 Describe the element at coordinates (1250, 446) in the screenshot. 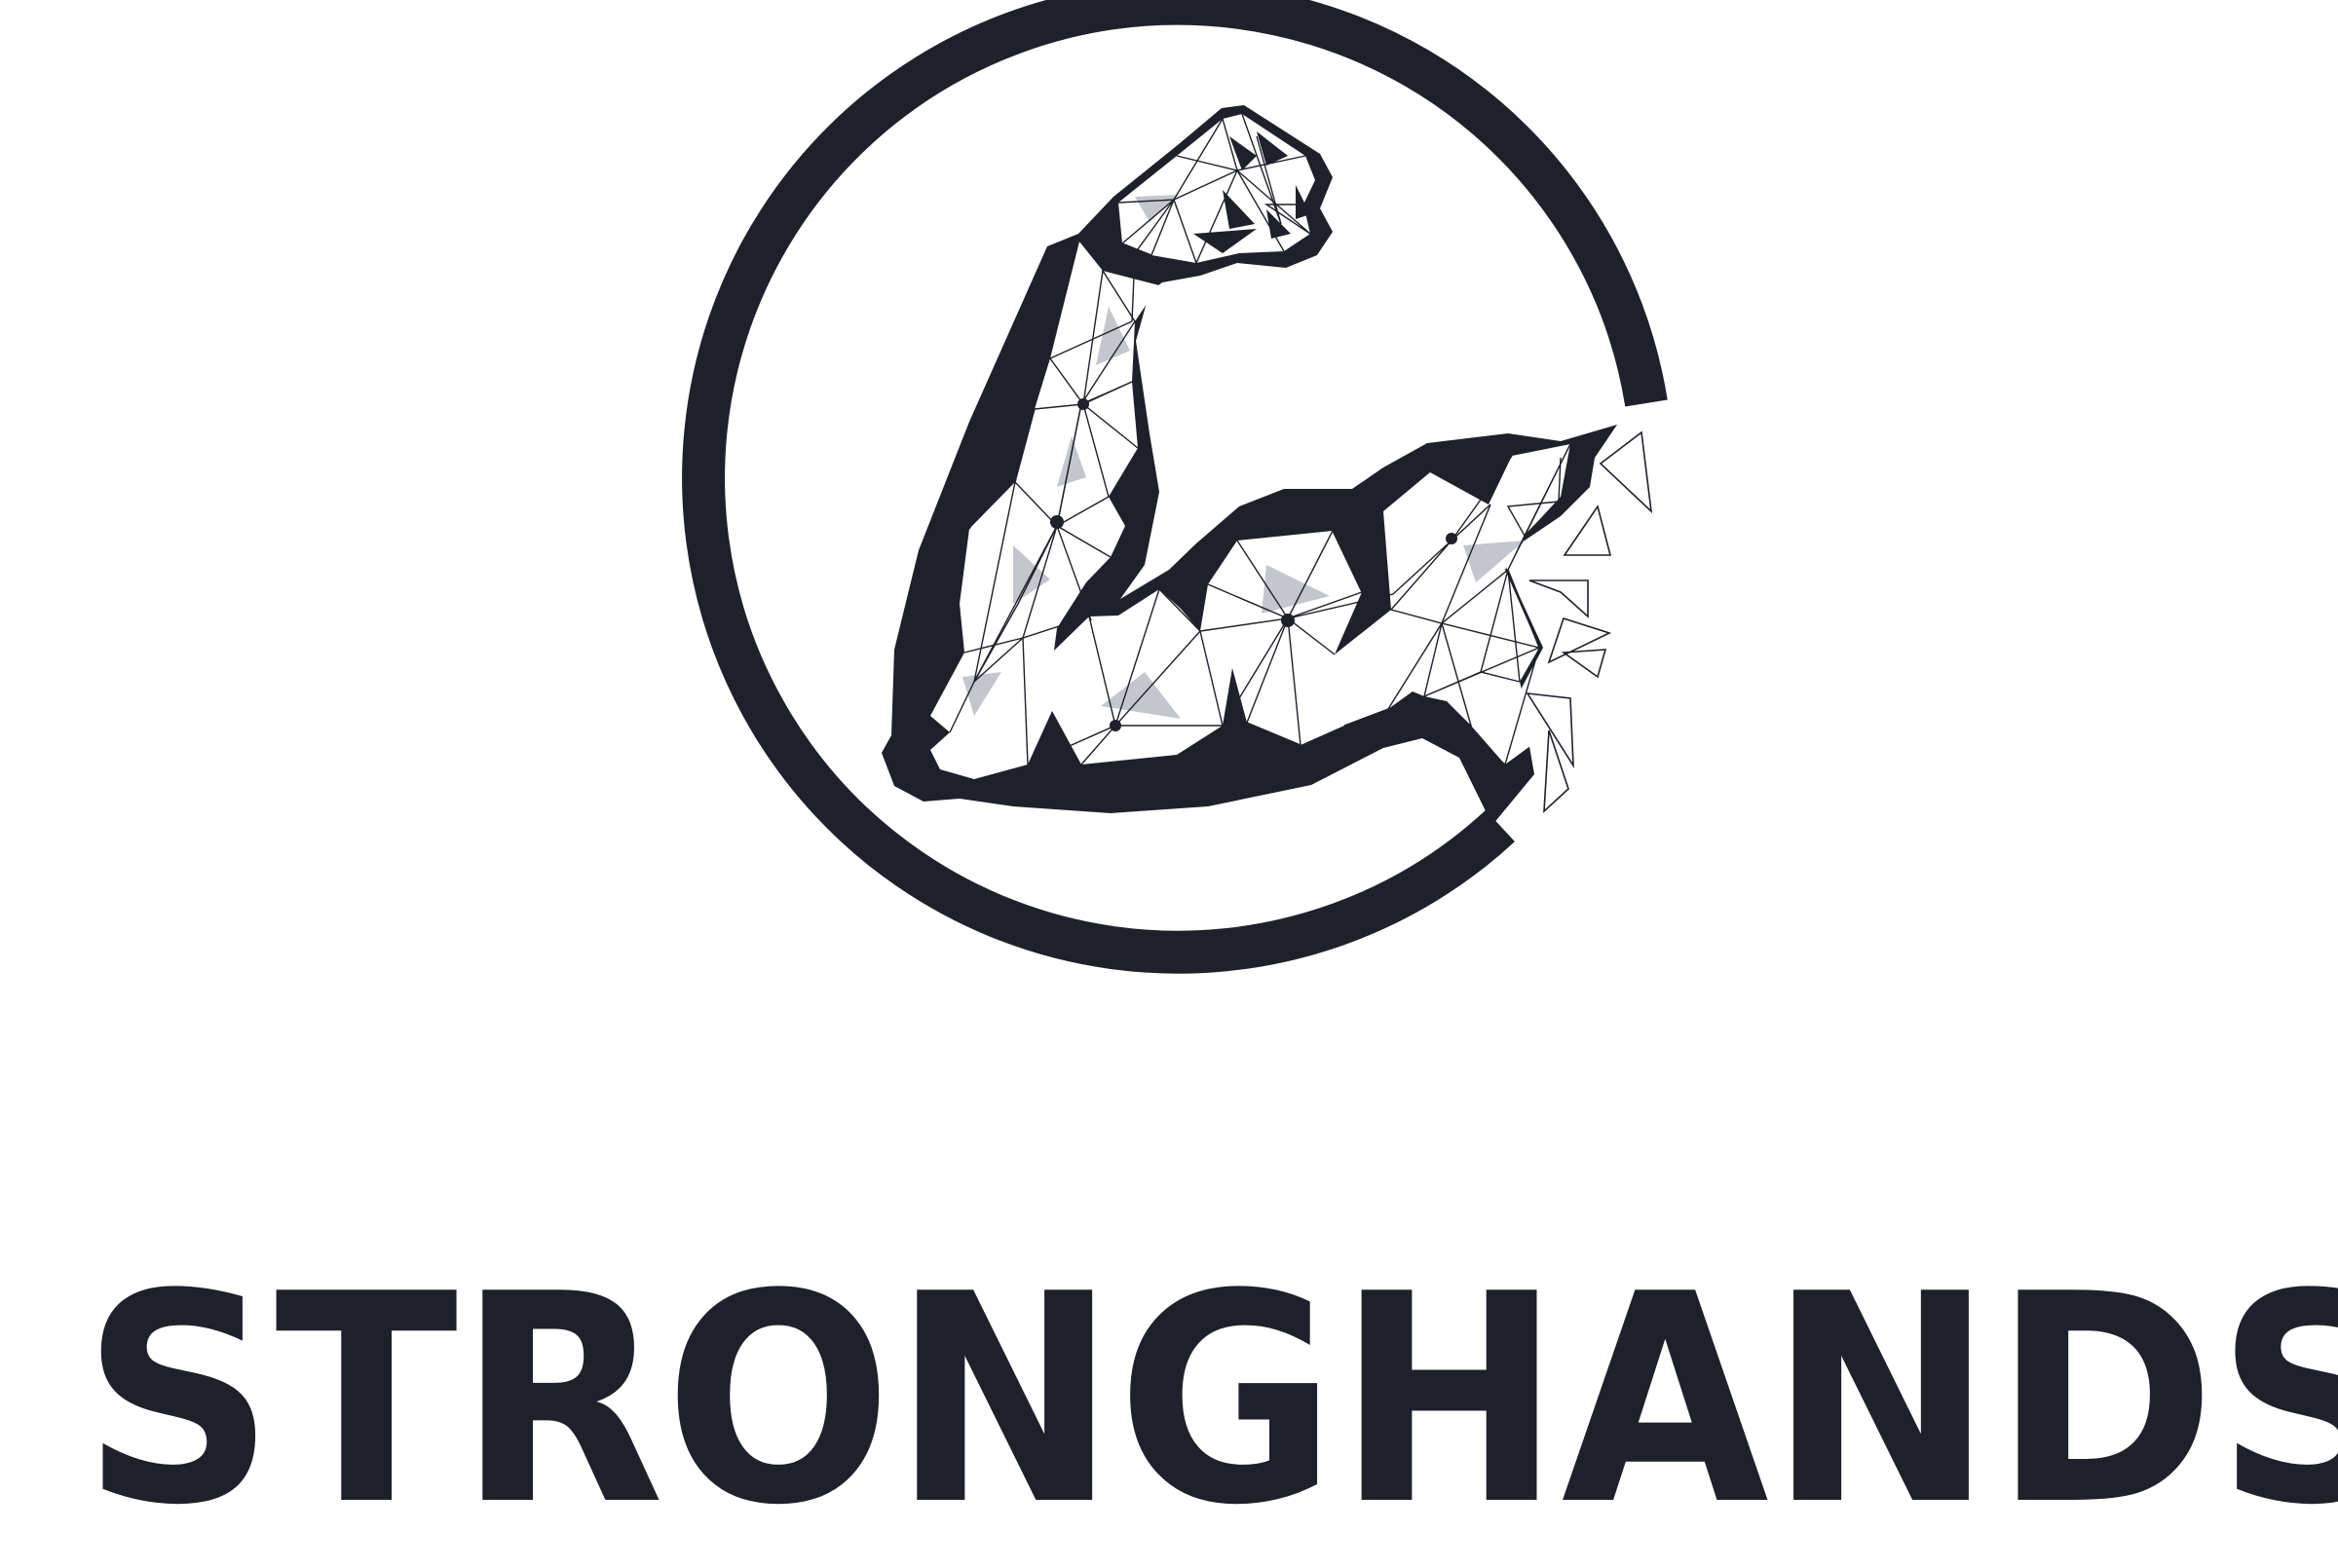

I see `arm-wireframe` at that location.